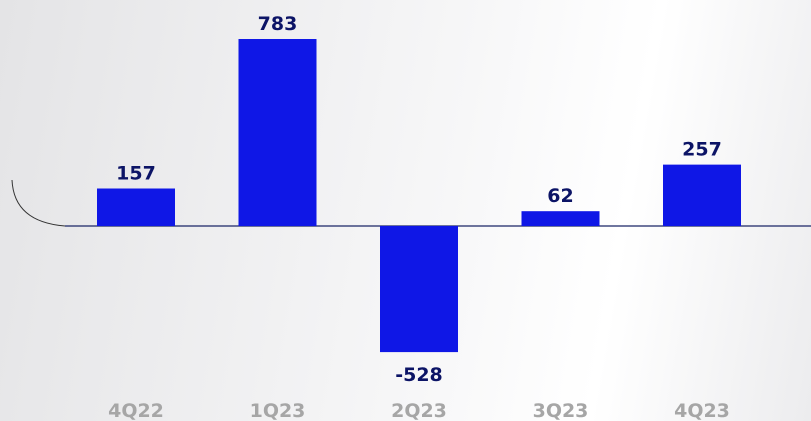 The image size is (811, 421). What do you see at coordinates (419, 375) in the screenshot?
I see `value-label: -528` at bounding box center [419, 375].